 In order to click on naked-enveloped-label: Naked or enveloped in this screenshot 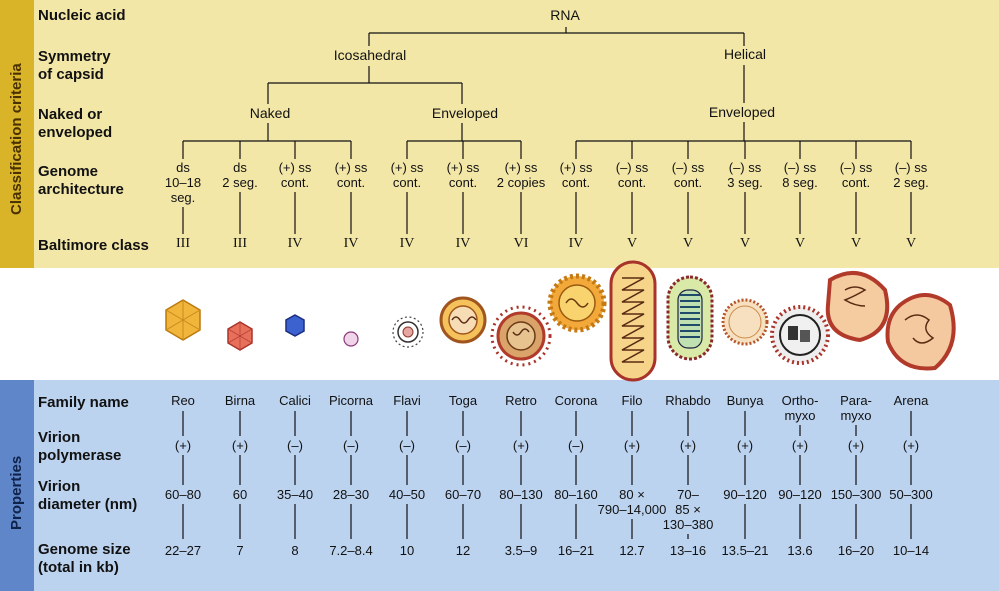, I will do `click(75, 123)`.